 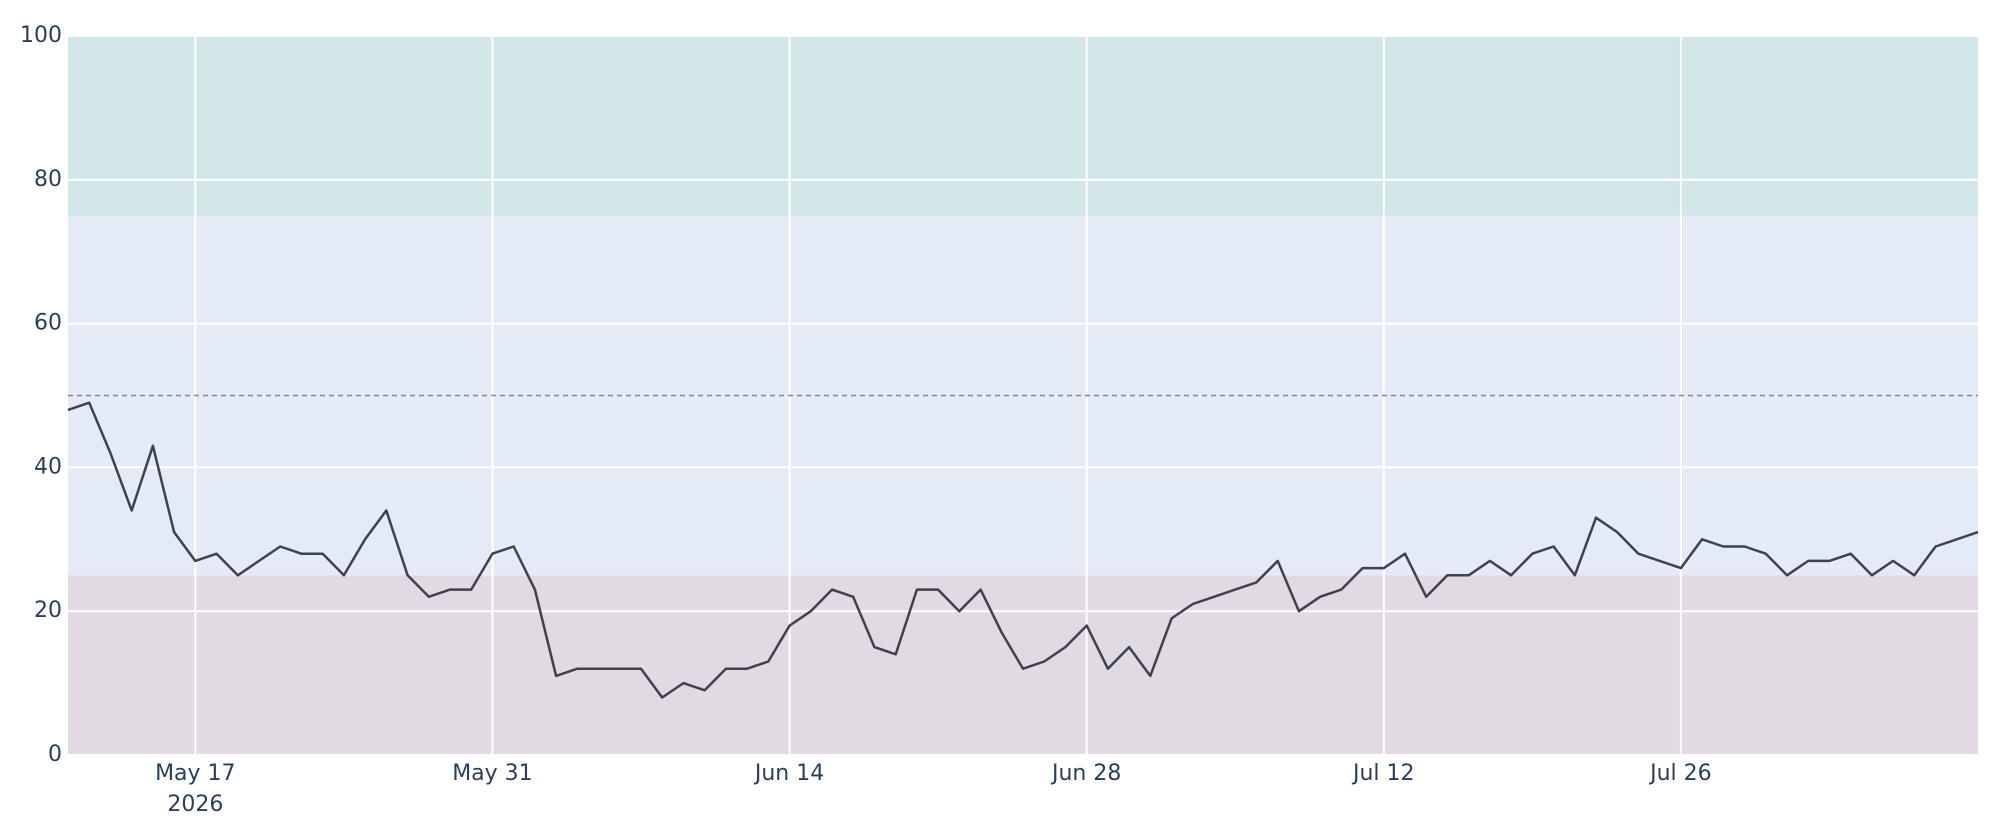 I want to click on y-tick-label: 60, so click(x=48, y=323).